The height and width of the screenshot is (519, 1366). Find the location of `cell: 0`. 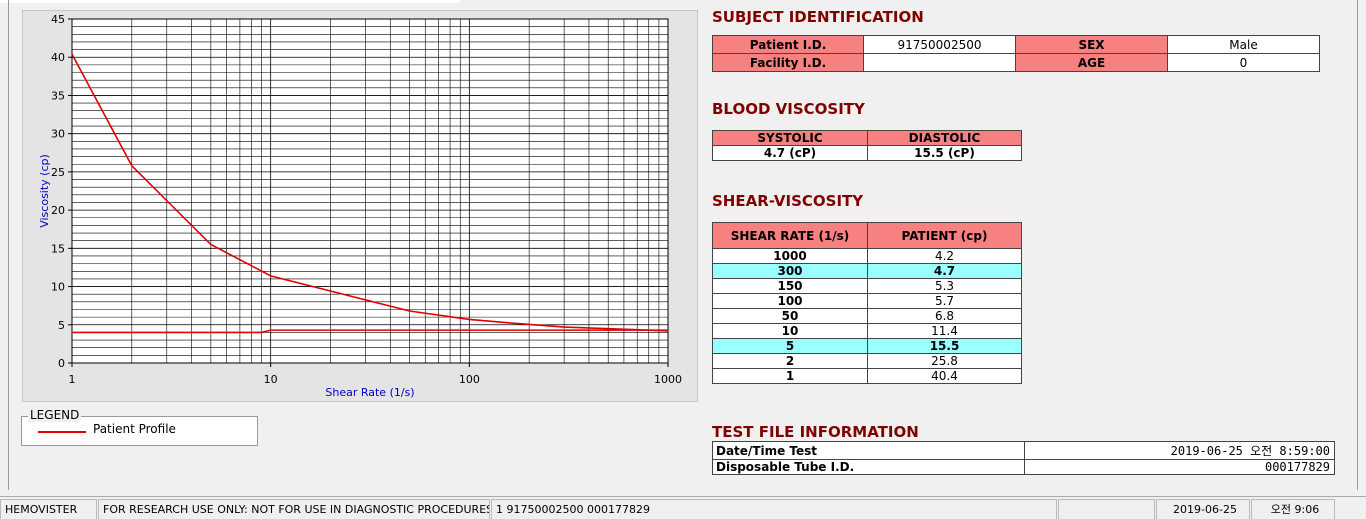

cell: 0 is located at coordinates (1243, 62).